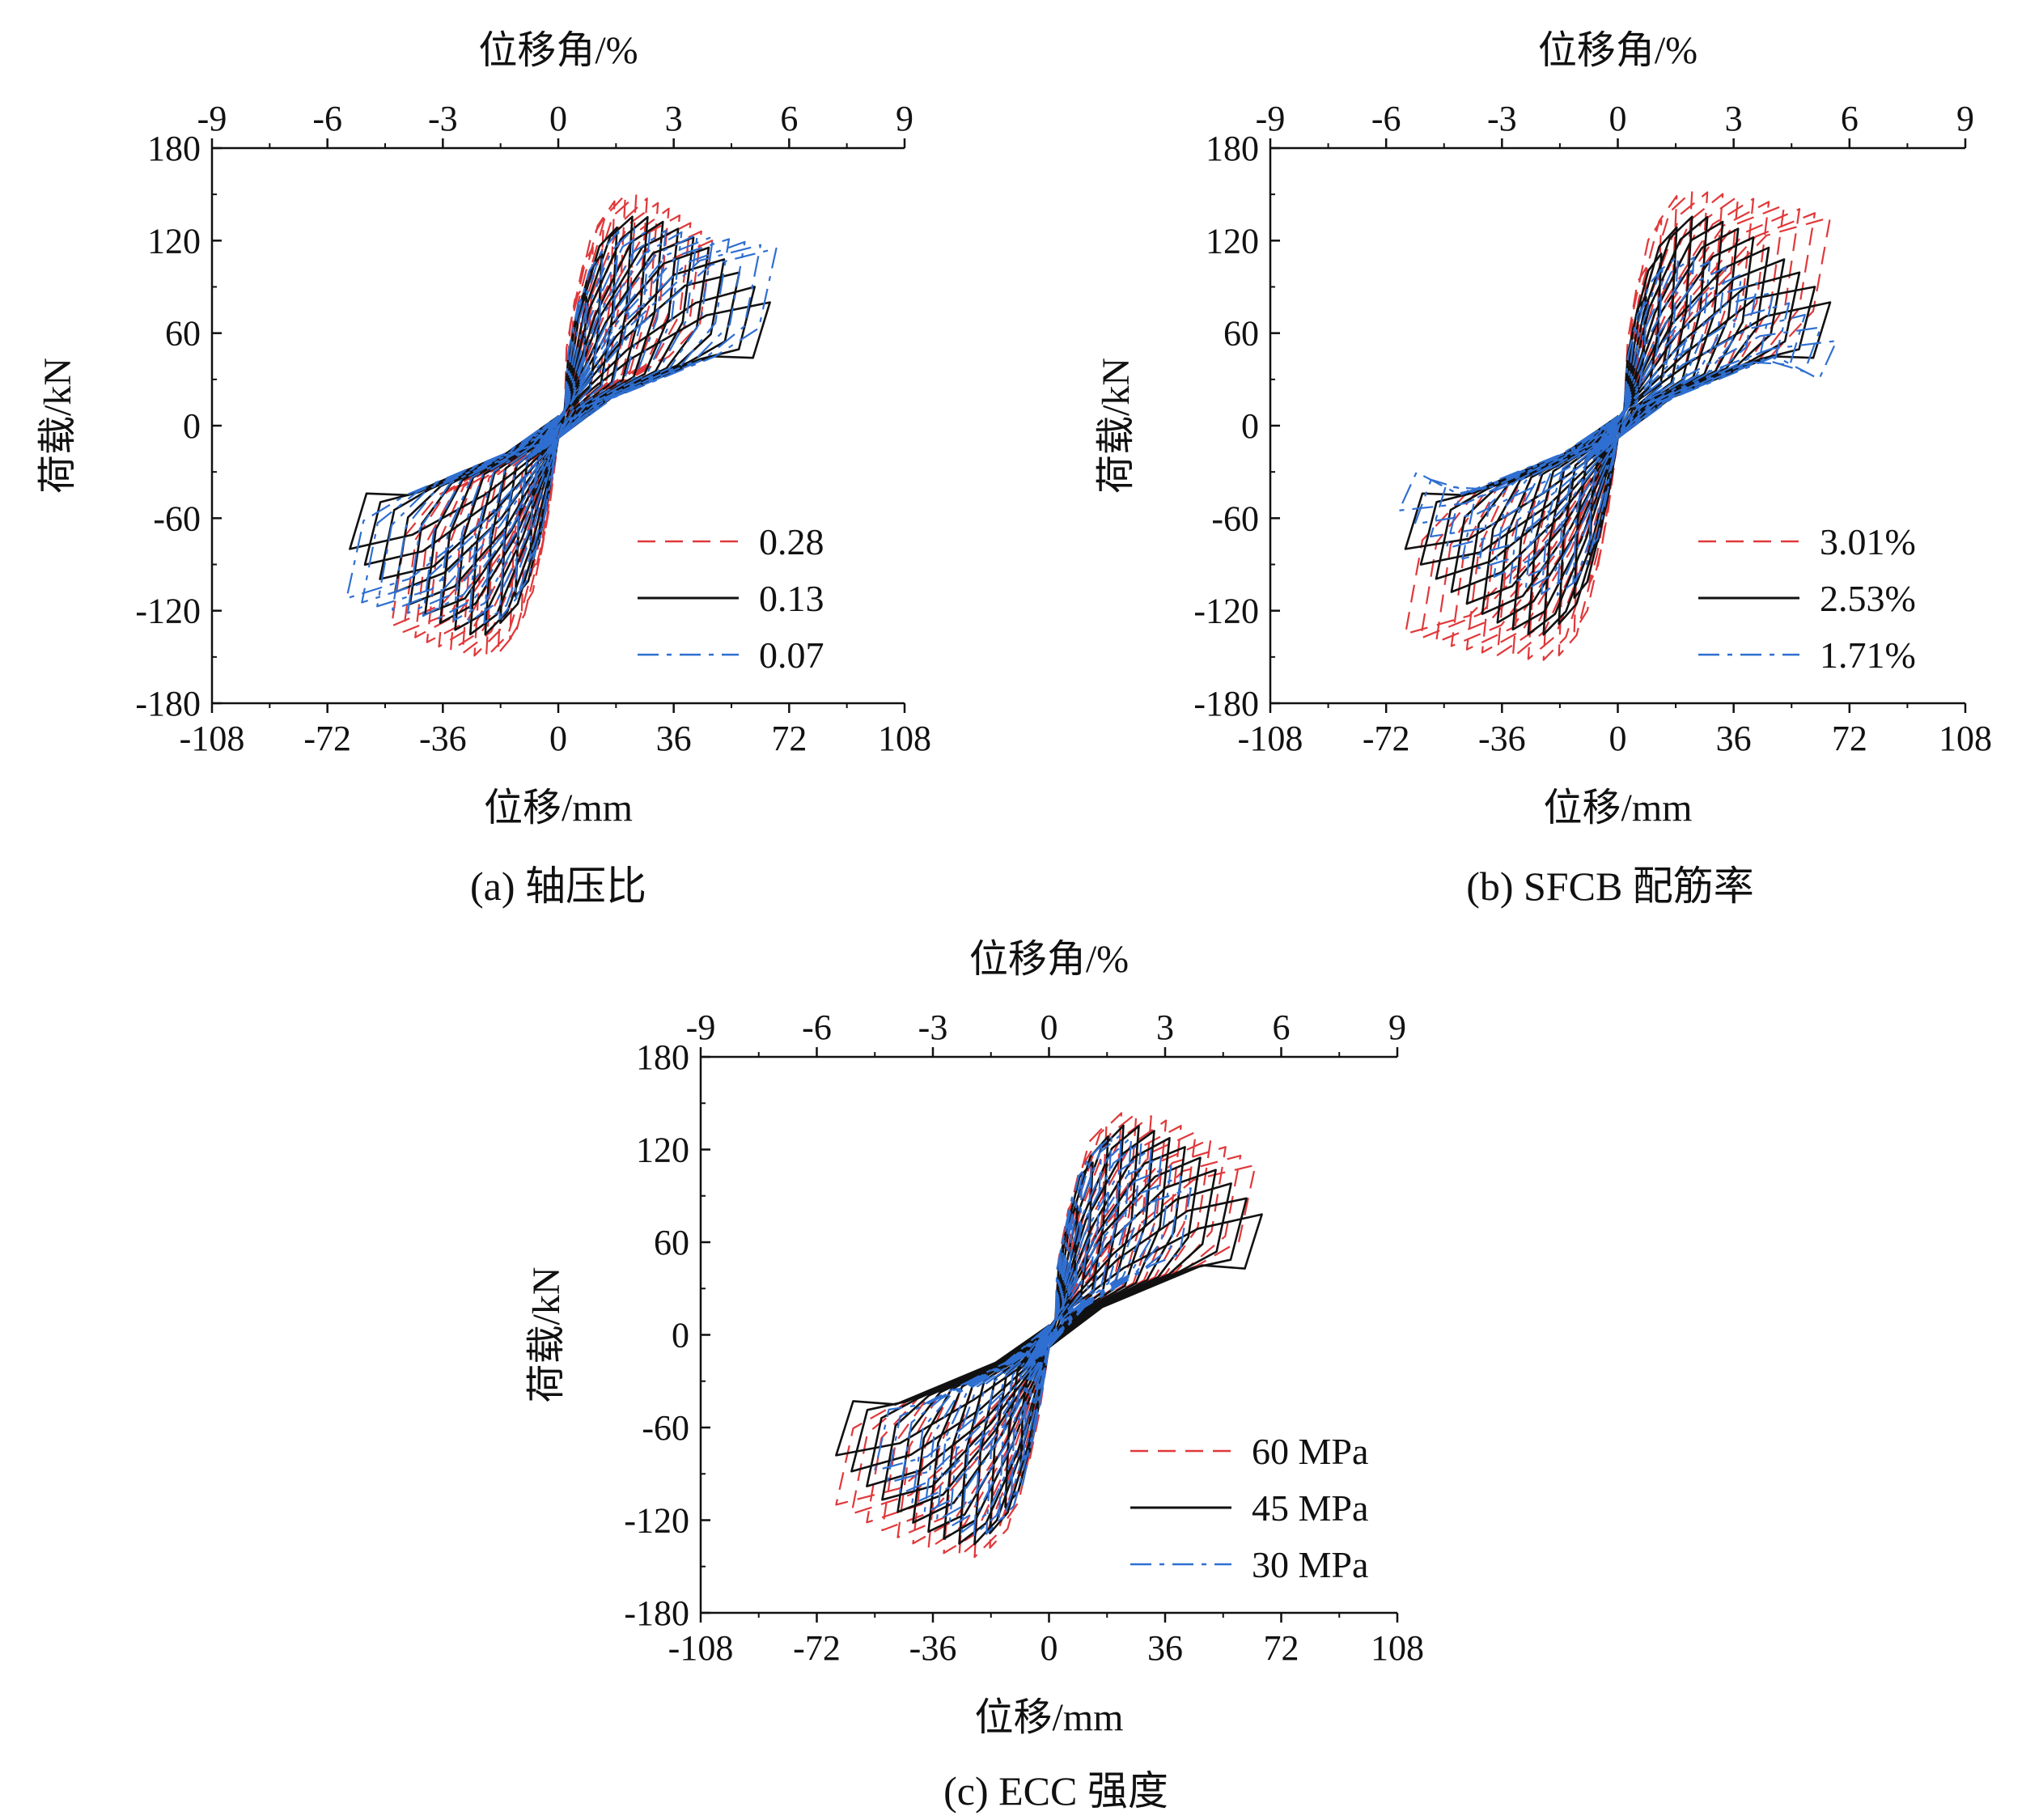 This screenshot has width=2026, height=1820. I want to click on legend-label-0: 3.01%, so click(1868, 541).